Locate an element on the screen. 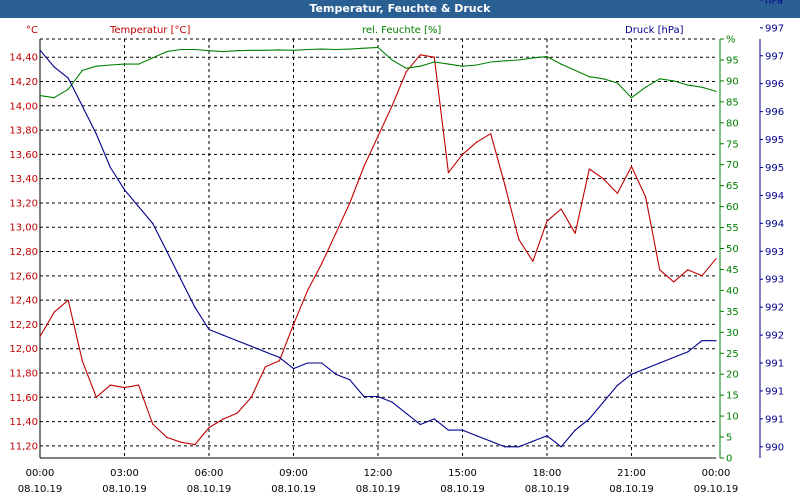  x-tick-time: 21:00 is located at coordinates (631, 473).